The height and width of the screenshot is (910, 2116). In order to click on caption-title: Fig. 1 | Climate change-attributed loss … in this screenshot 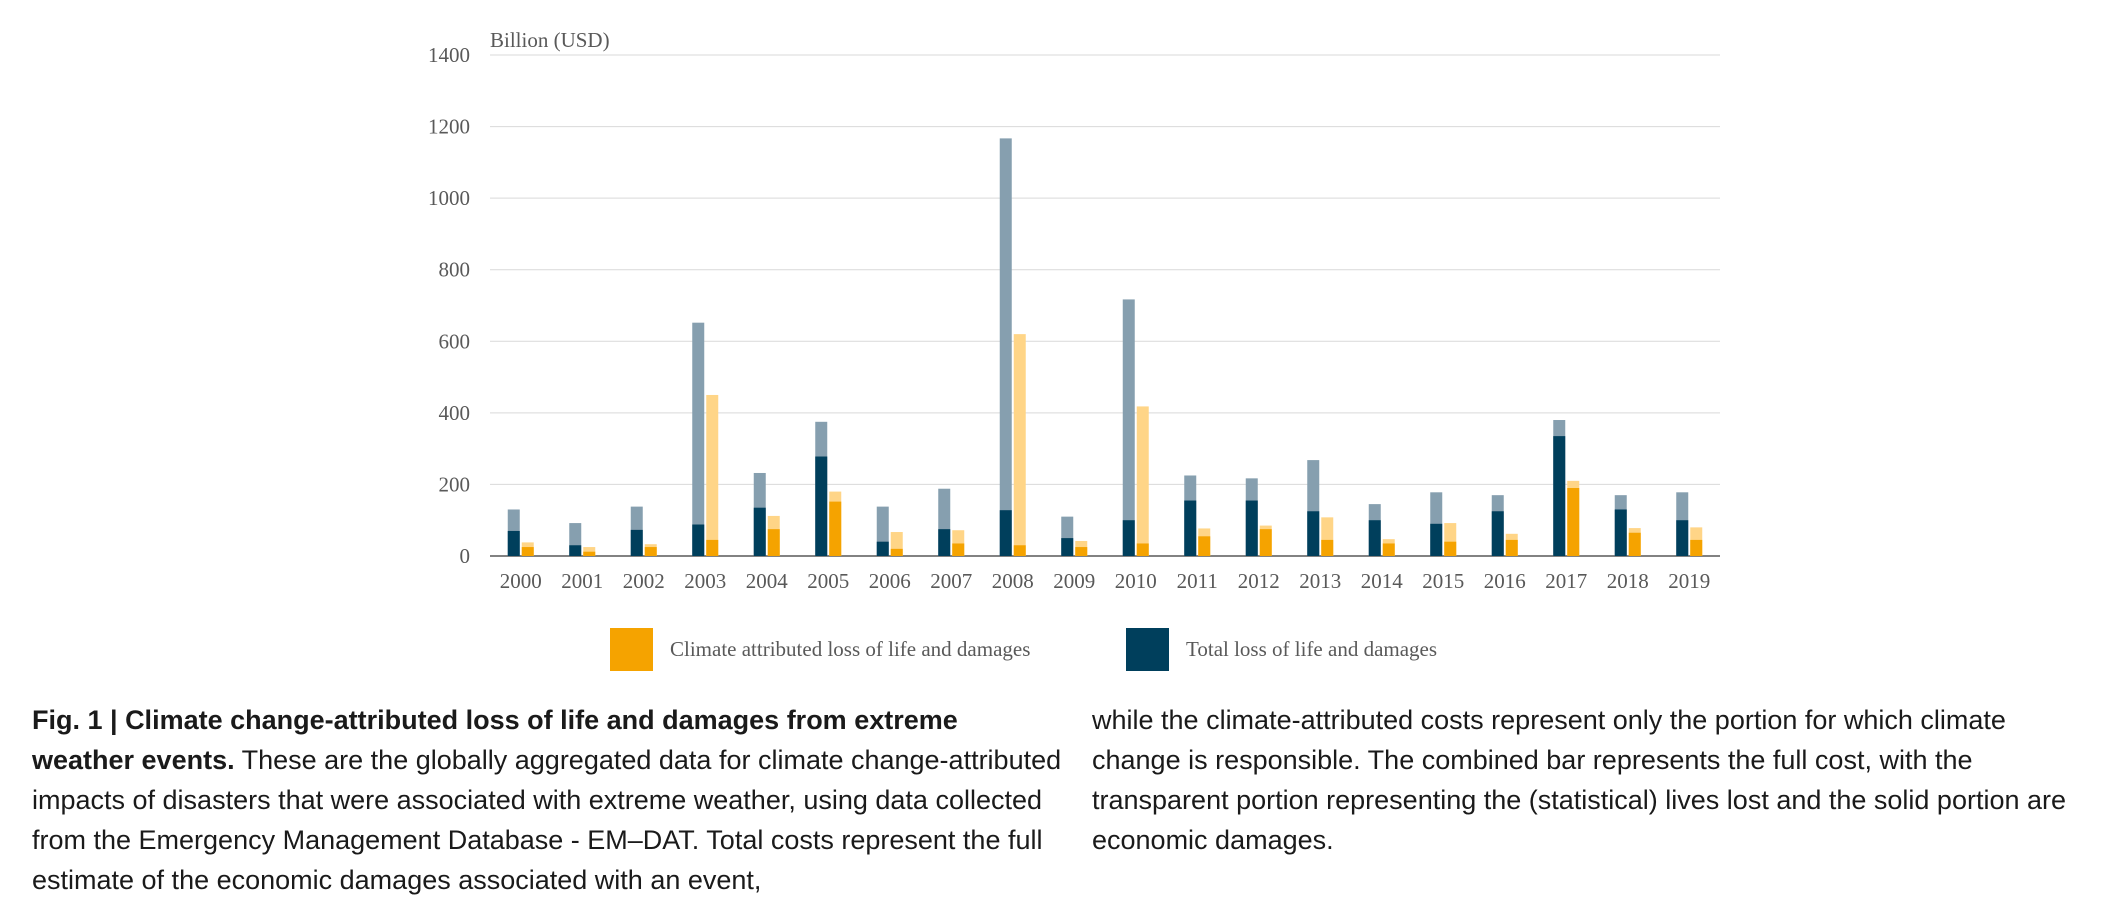, I will do `click(495, 740)`.